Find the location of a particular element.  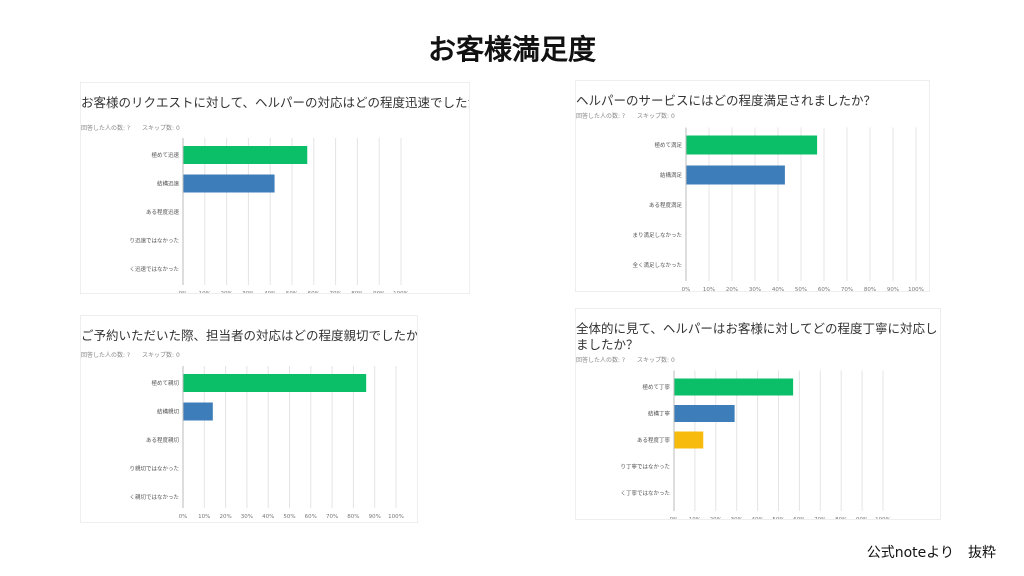

source-note: 公式noteより 抜粋 is located at coordinates (931, 553).